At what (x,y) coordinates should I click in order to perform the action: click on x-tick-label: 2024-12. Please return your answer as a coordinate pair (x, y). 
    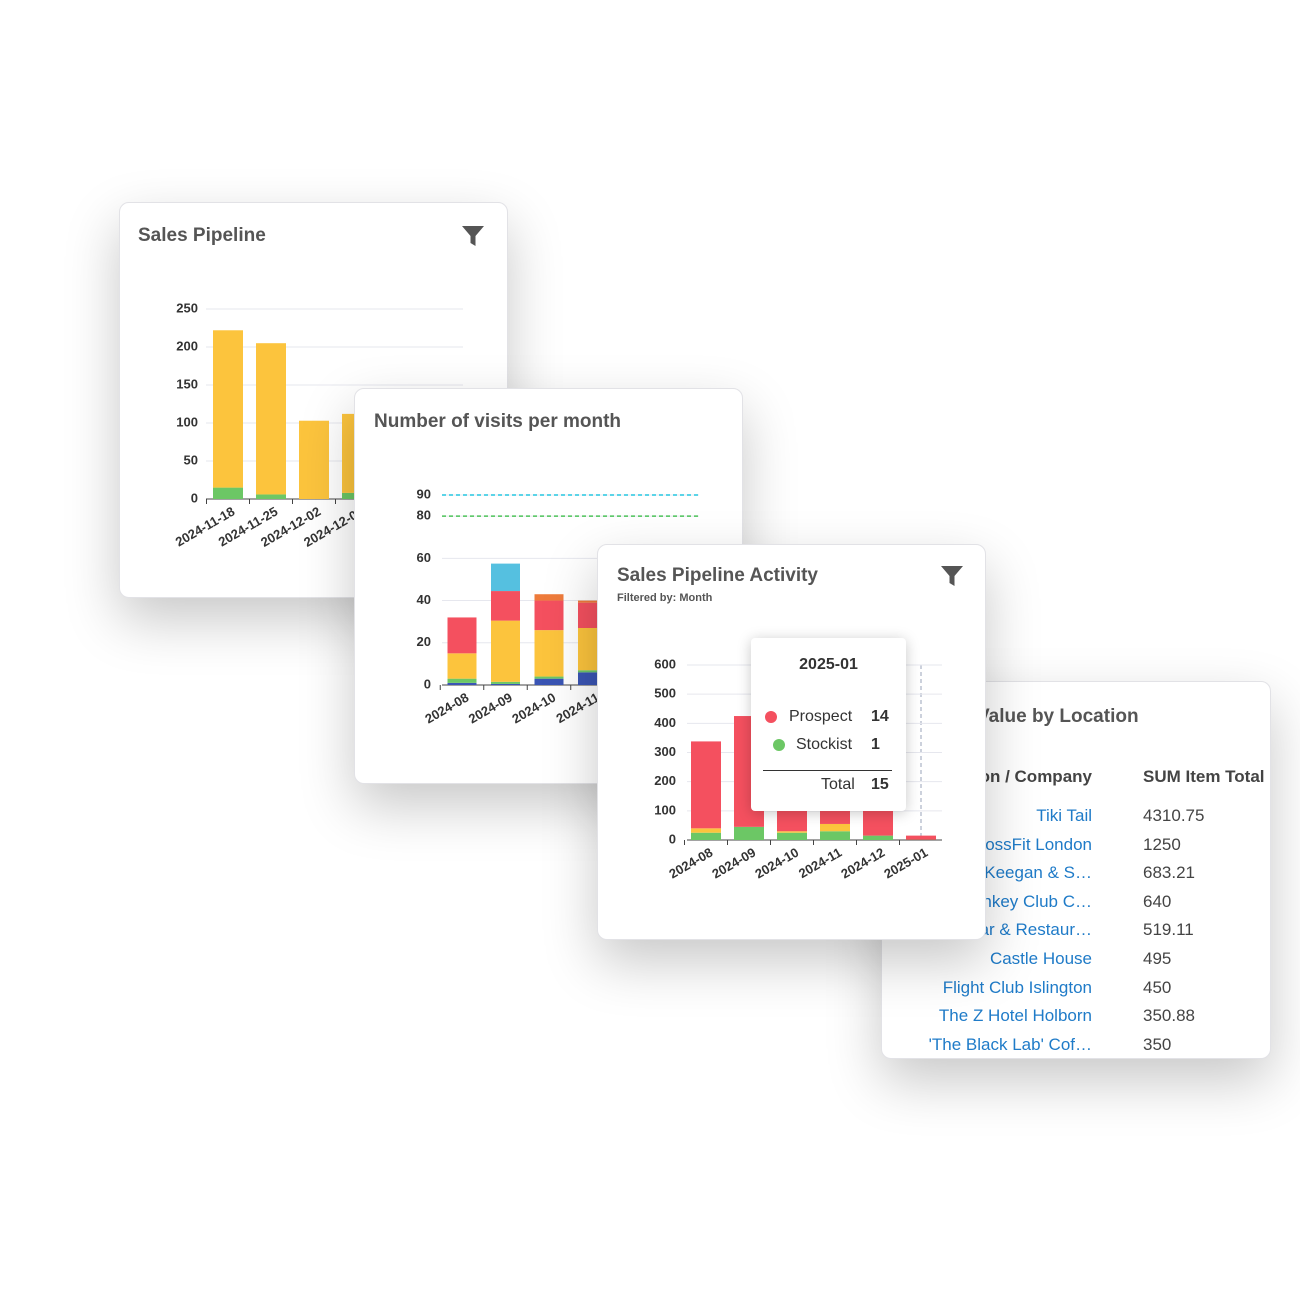
    Looking at the image, I should click on (862, 863).